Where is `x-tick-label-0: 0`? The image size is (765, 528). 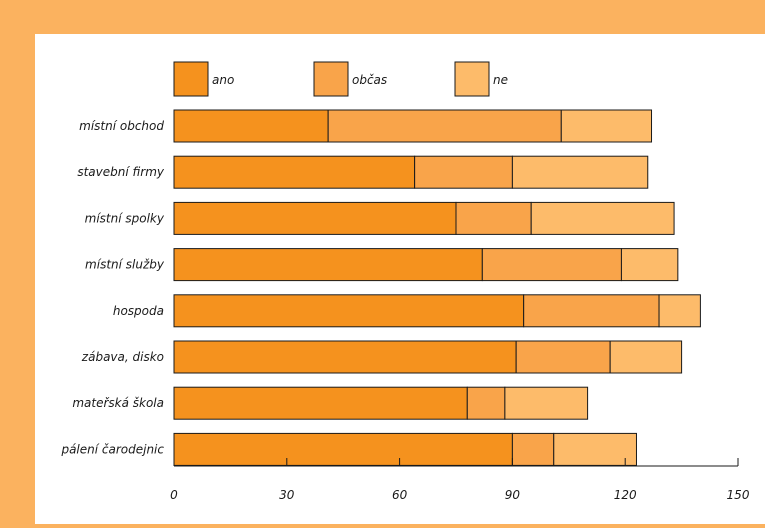
x-tick-label-0: 0 is located at coordinates (174, 495).